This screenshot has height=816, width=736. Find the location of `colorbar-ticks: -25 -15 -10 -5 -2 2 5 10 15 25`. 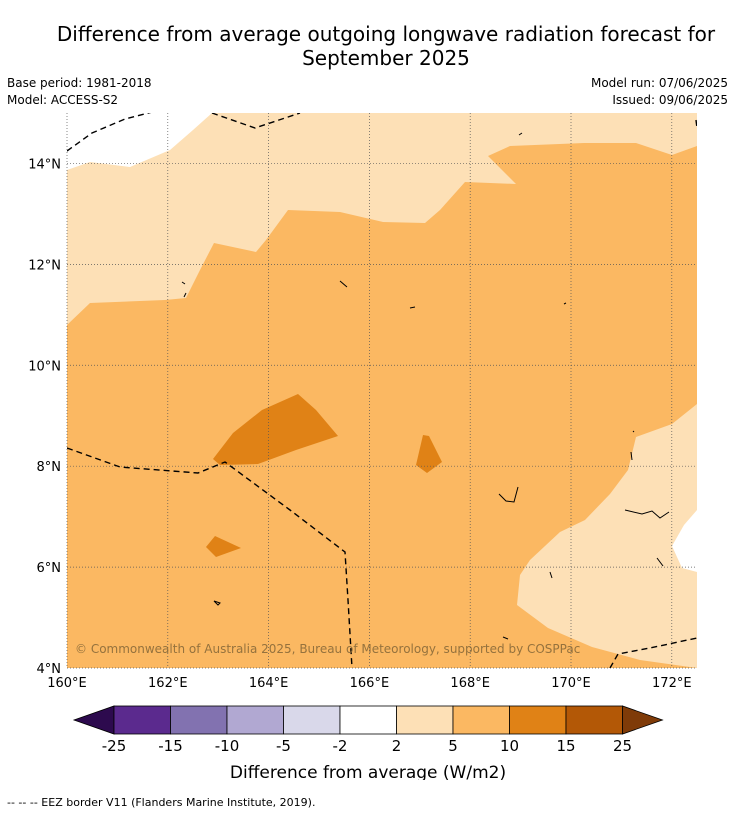

colorbar-ticks: -25 -15 -10 -5 -2 2 5 10 15 25 is located at coordinates (367, 746).